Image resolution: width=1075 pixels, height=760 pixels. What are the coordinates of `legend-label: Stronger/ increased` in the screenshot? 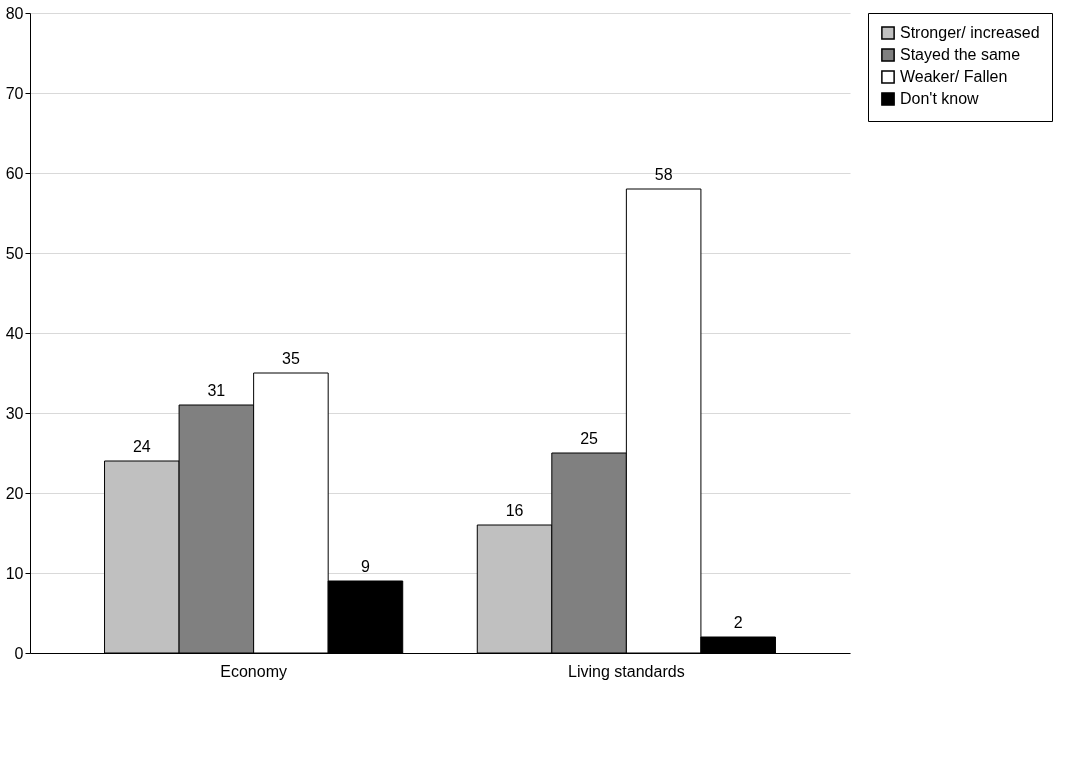 It's located at (970, 32).